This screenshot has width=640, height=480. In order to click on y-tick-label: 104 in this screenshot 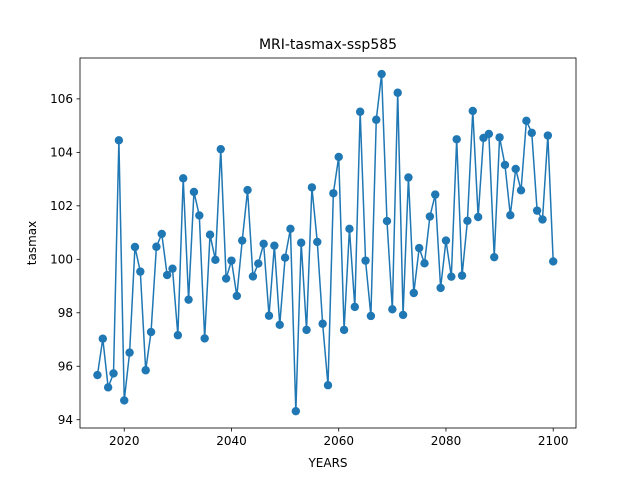, I will do `click(61, 153)`.